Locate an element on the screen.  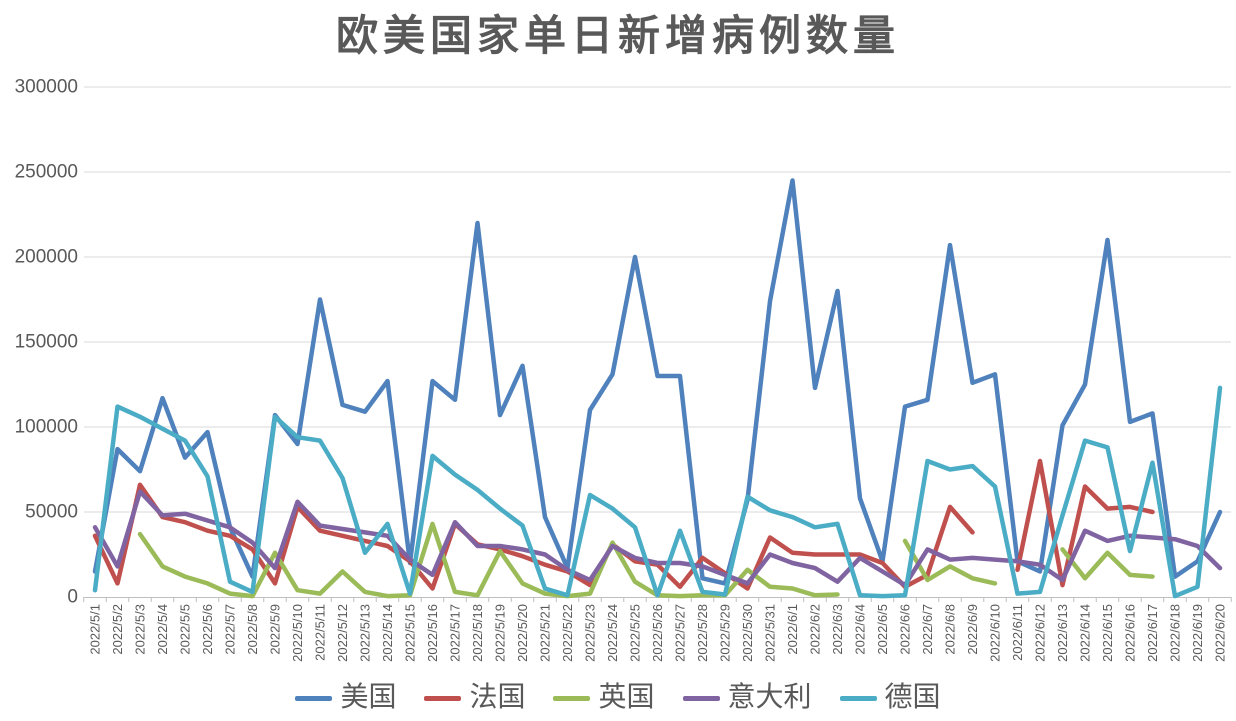
x-axis-label: 2022/5/26 is located at coordinates (657, 633).